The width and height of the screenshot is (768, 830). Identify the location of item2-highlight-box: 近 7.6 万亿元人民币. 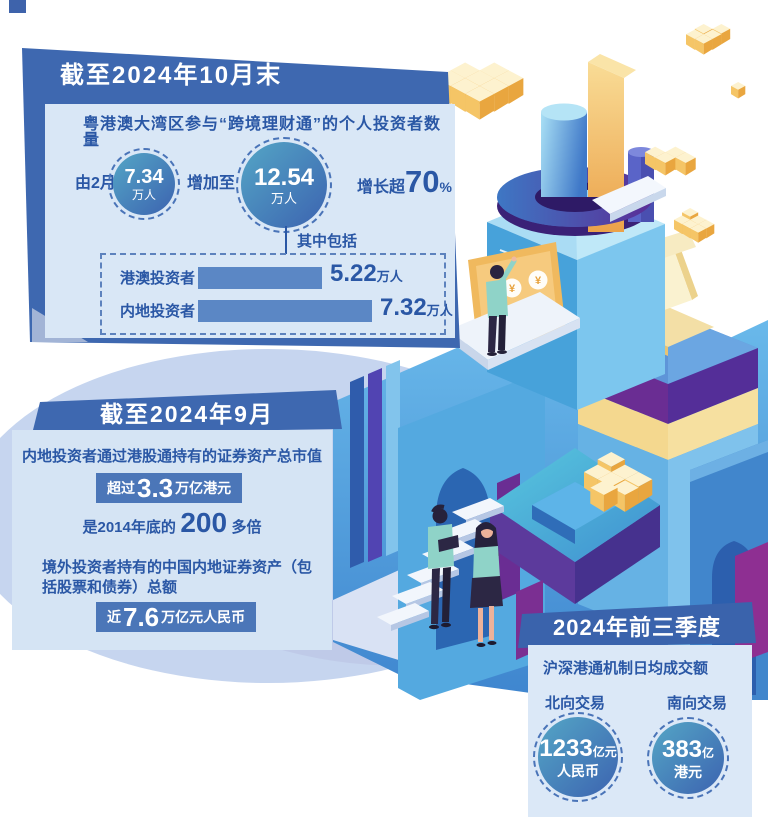
(176, 617).